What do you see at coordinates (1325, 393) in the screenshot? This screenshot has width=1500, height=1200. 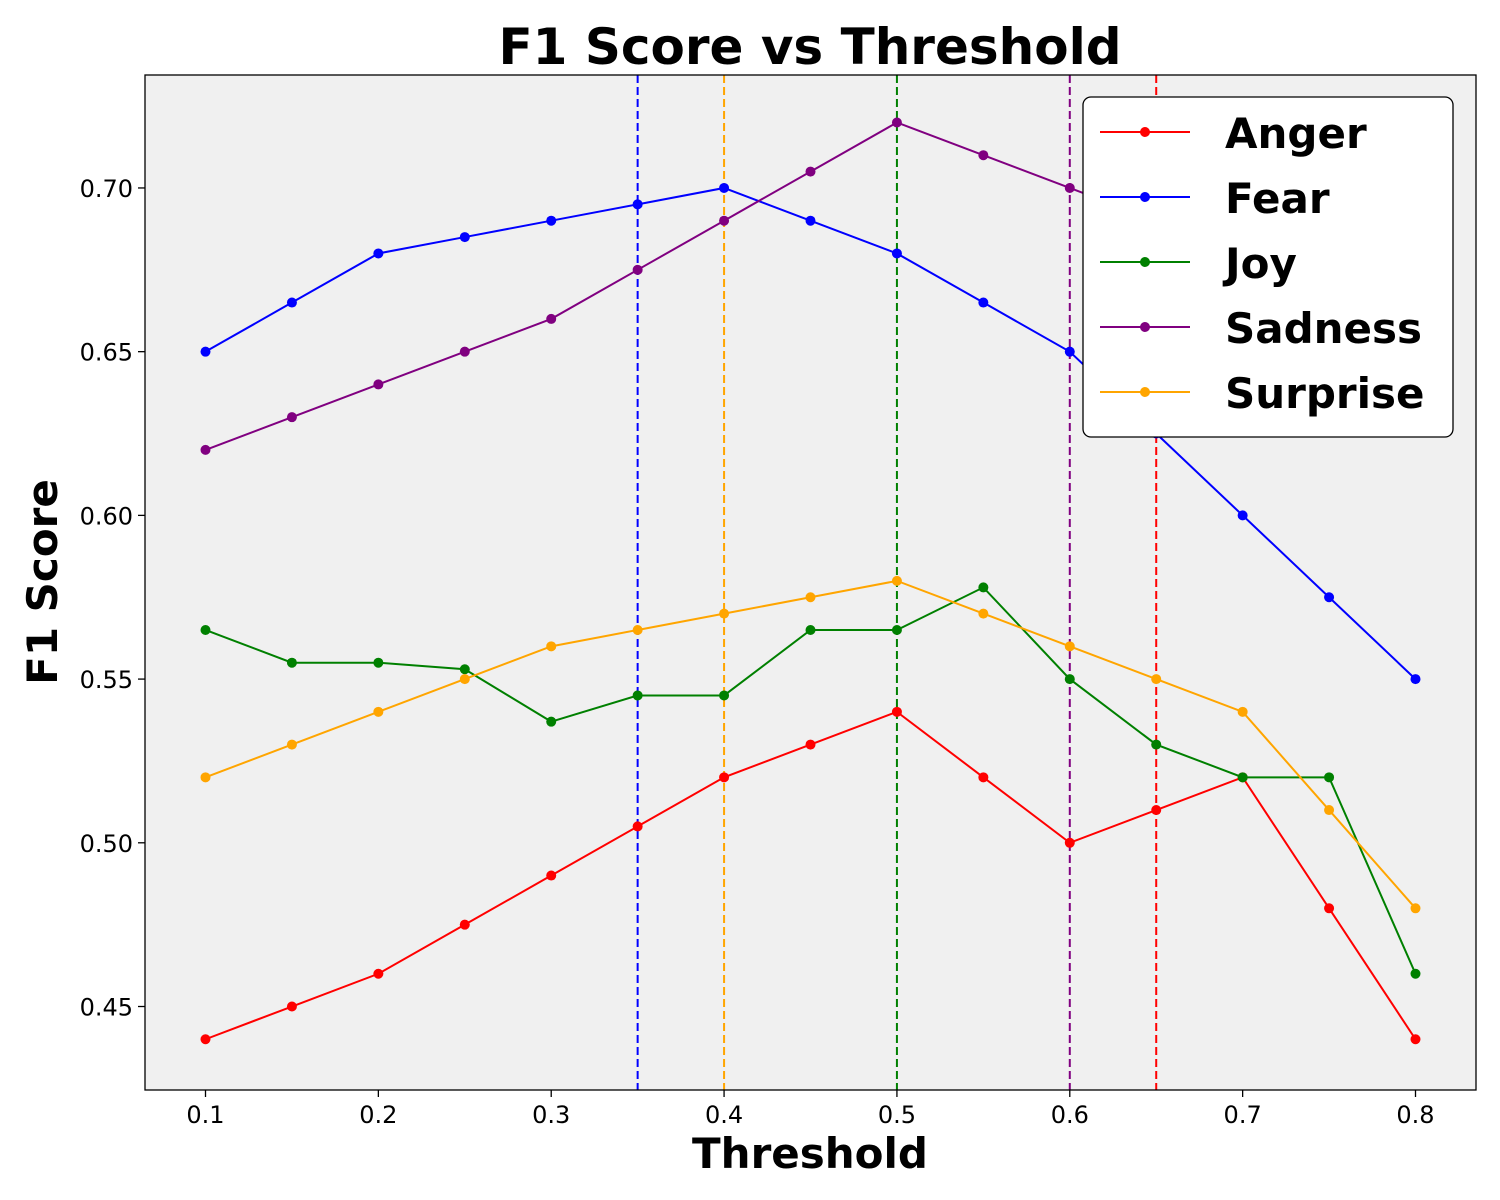 I see `legend-label: Surprise` at bounding box center [1325, 393].